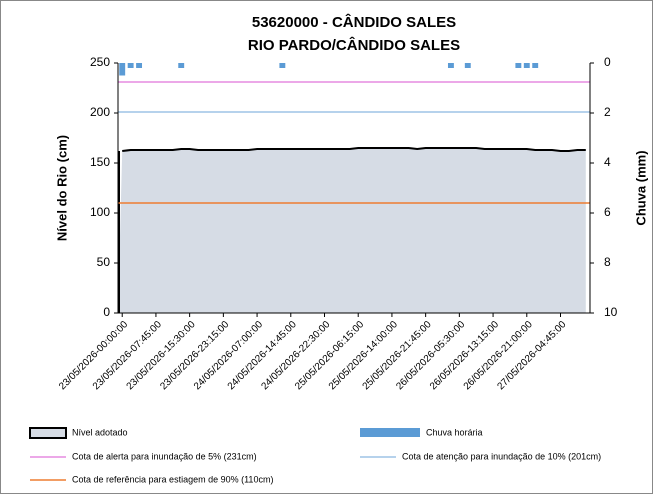  What do you see at coordinates (611, 312) in the screenshot?
I see `y2-tick-label: 10` at bounding box center [611, 312].